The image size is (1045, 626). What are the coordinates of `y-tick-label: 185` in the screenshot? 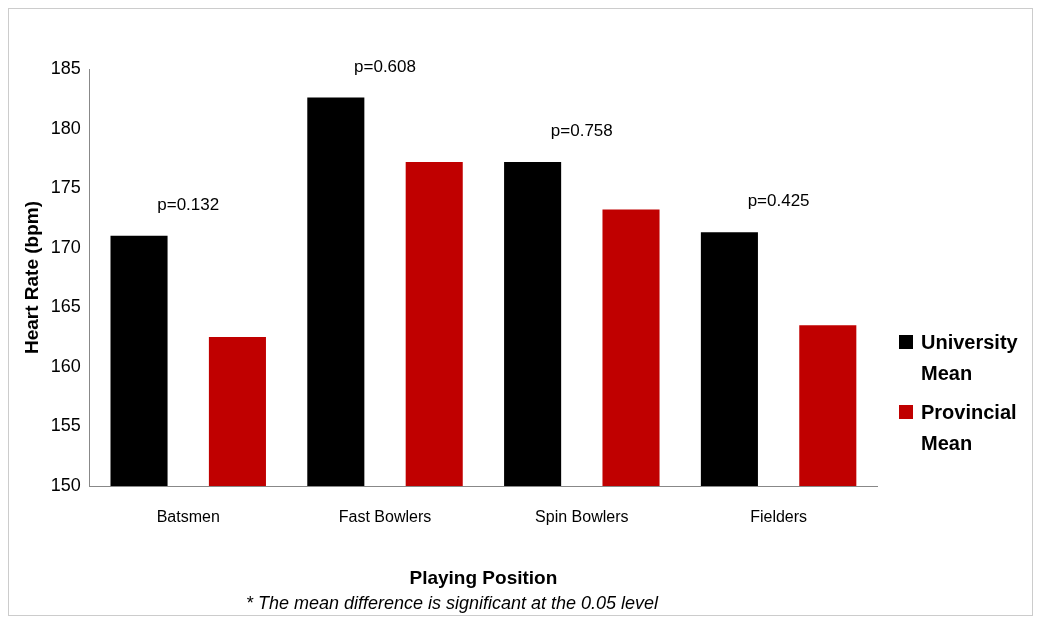 It's located at (65, 67).